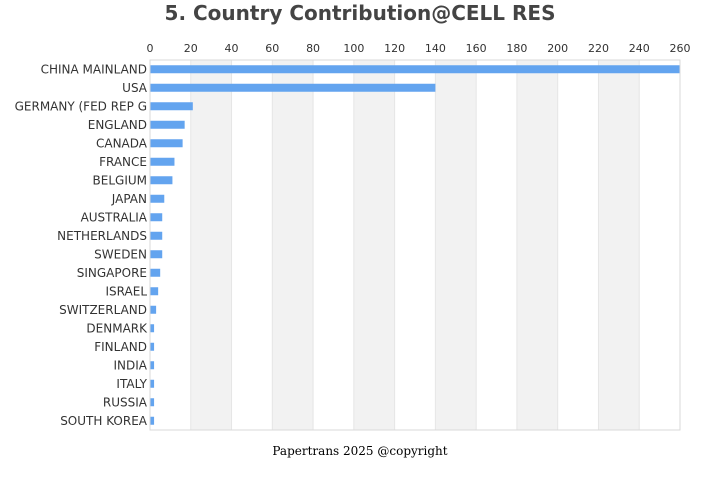 This screenshot has width=720, height=480. What do you see at coordinates (94, 69) in the screenshot?
I see `category-label: CHINA MAINLAND` at bounding box center [94, 69].